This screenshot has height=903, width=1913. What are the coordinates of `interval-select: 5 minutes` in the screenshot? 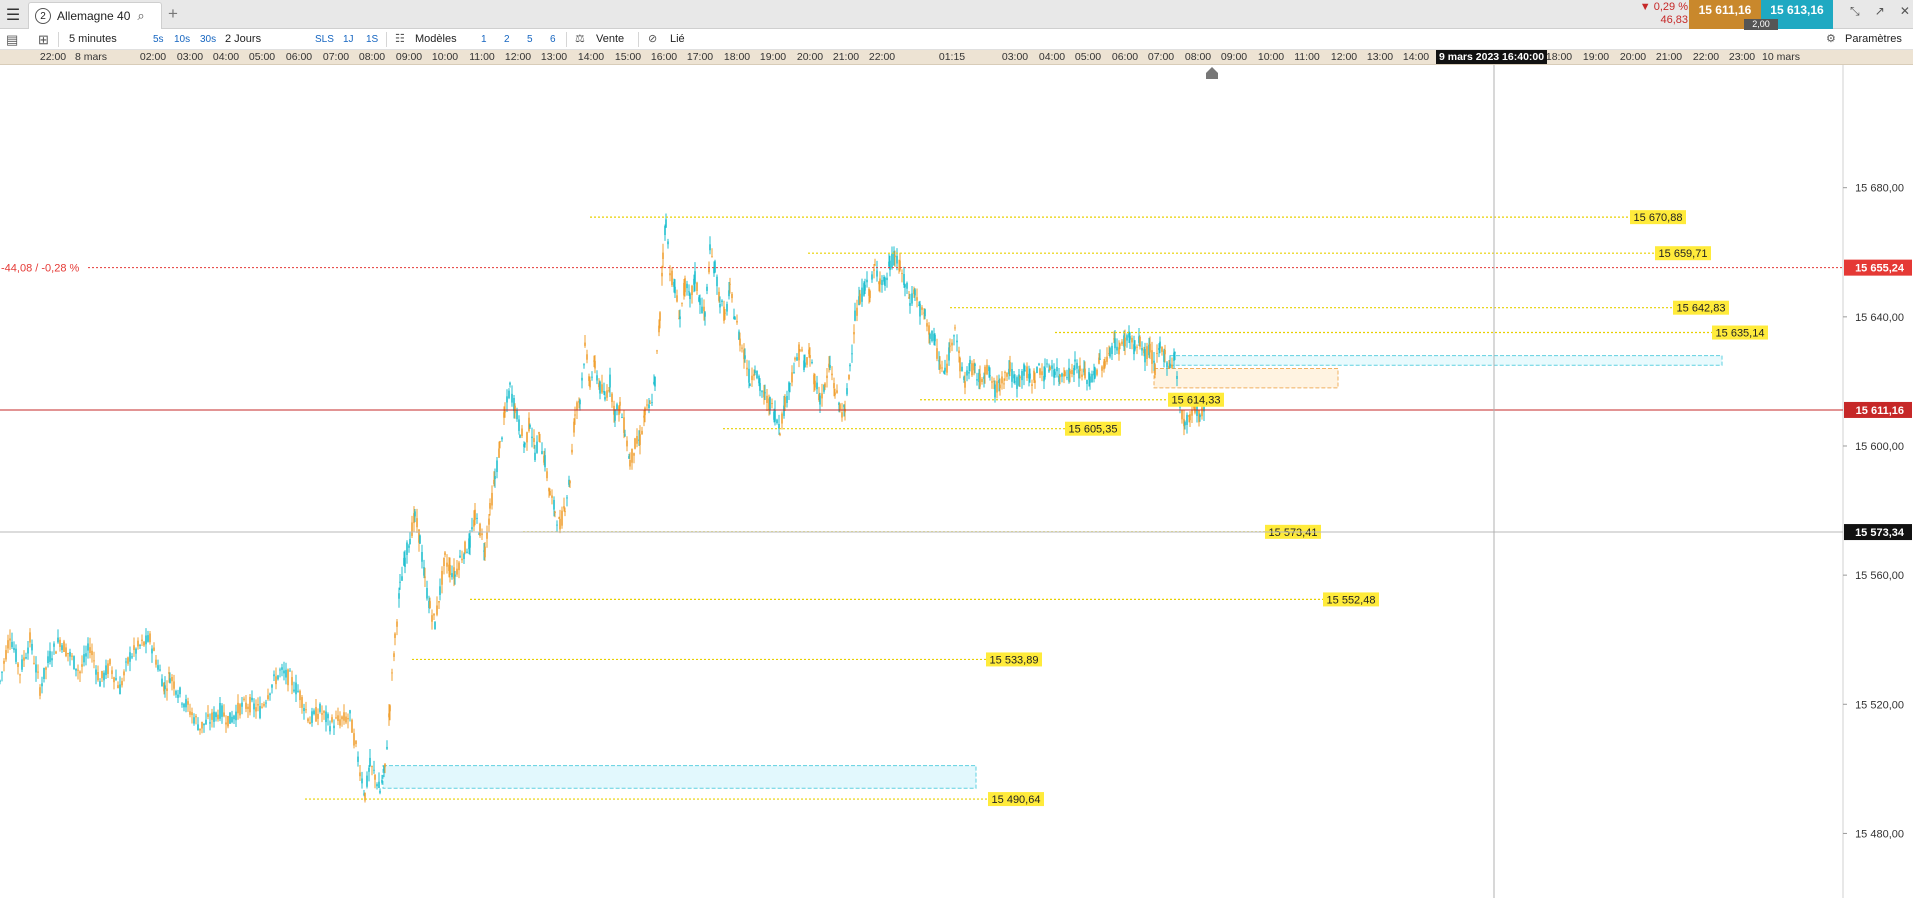 It's located at (93, 39).